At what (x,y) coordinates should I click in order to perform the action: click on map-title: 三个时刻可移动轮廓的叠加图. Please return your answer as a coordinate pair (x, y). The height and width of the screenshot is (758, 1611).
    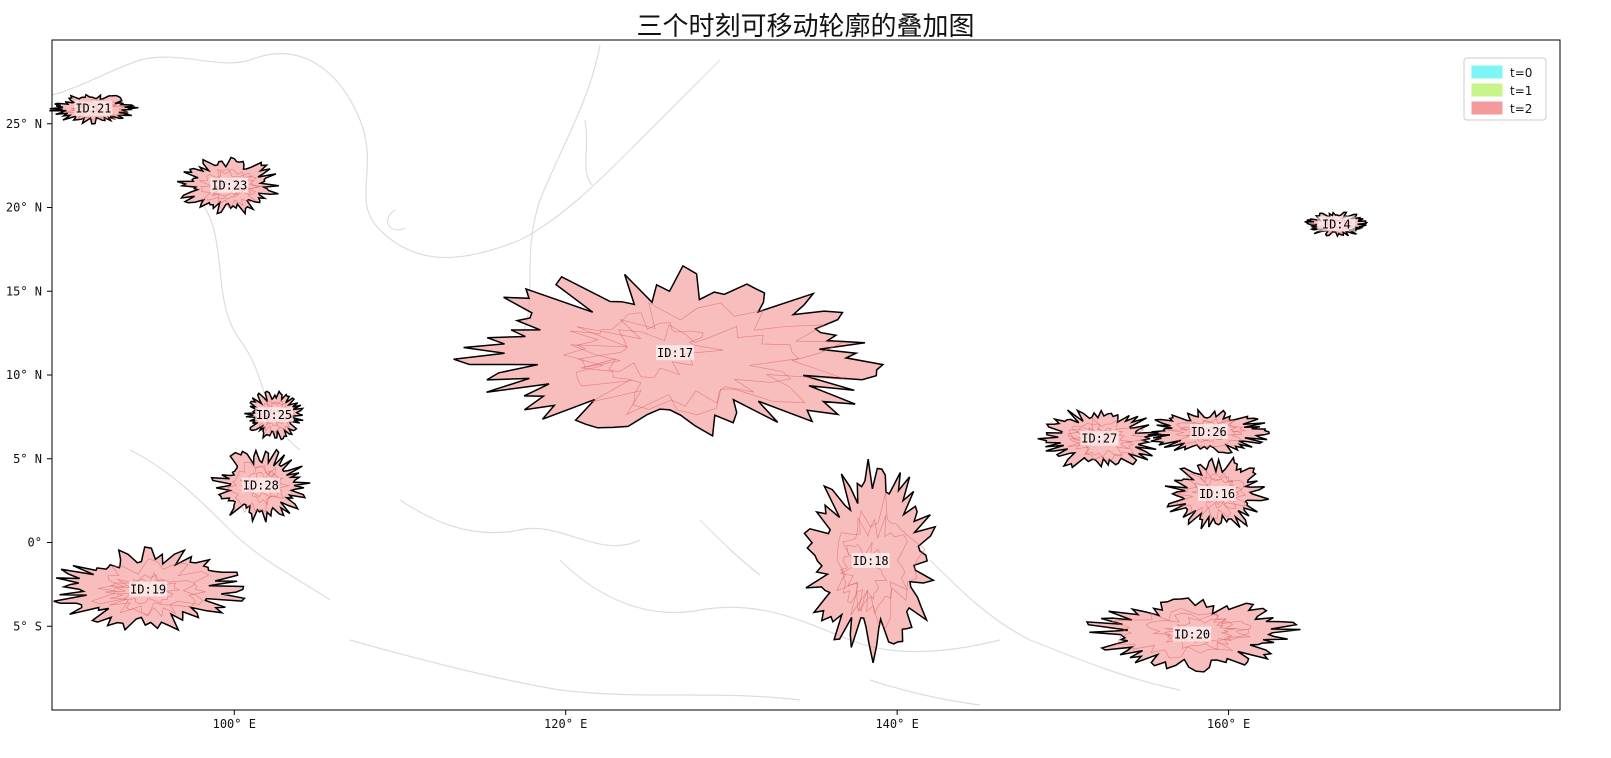
    Looking at the image, I should click on (805, 27).